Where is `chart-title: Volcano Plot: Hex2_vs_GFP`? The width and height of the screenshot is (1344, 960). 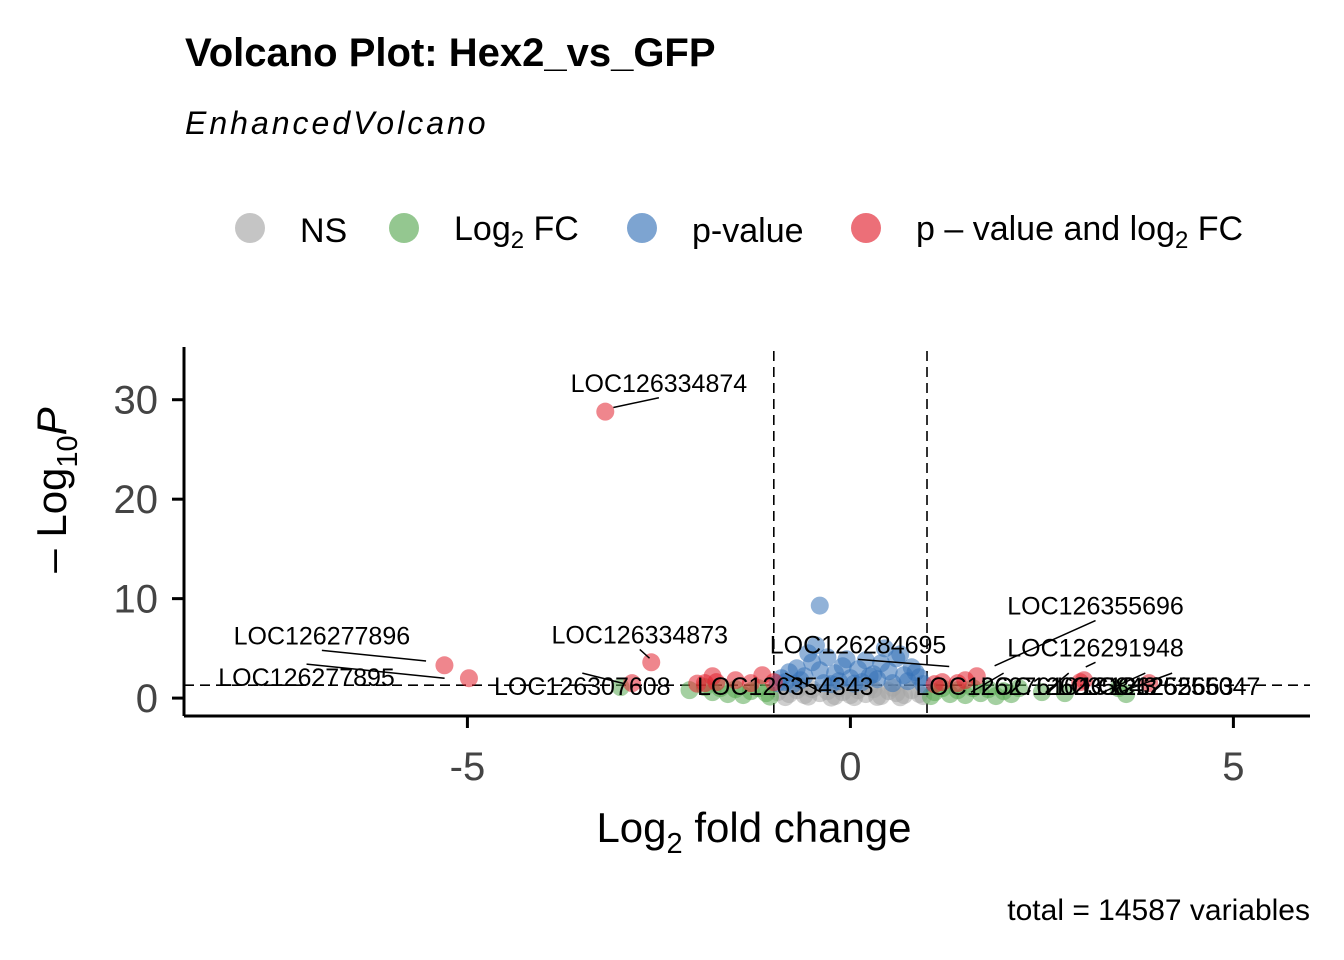 chart-title: Volcano Plot: Hex2_vs_GFP is located at coordinates (450, 53).